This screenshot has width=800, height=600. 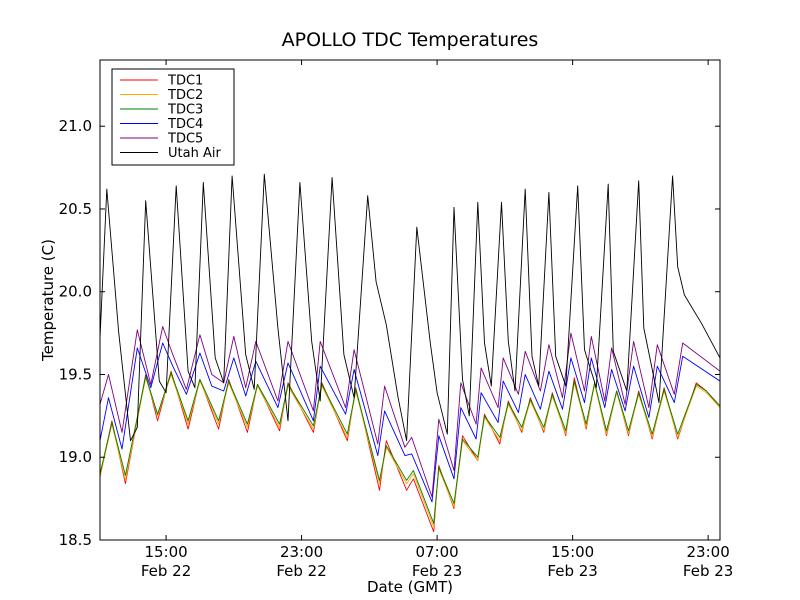 I want to click on x-tick-date-0: Feb 22, so click(x=166, y=571).